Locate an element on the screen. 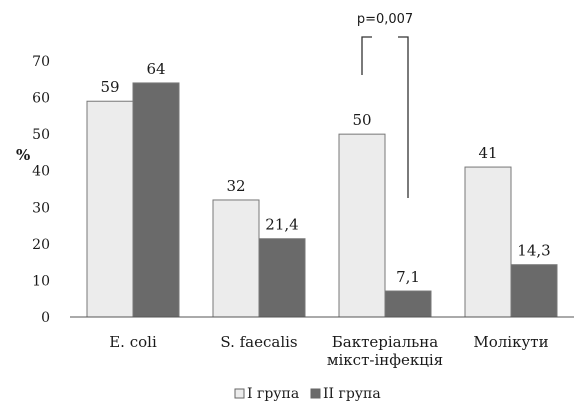 The width and height of the screenshot is (586, 407). p-value-label: p=0,007 is located at coordinates (385, 19).